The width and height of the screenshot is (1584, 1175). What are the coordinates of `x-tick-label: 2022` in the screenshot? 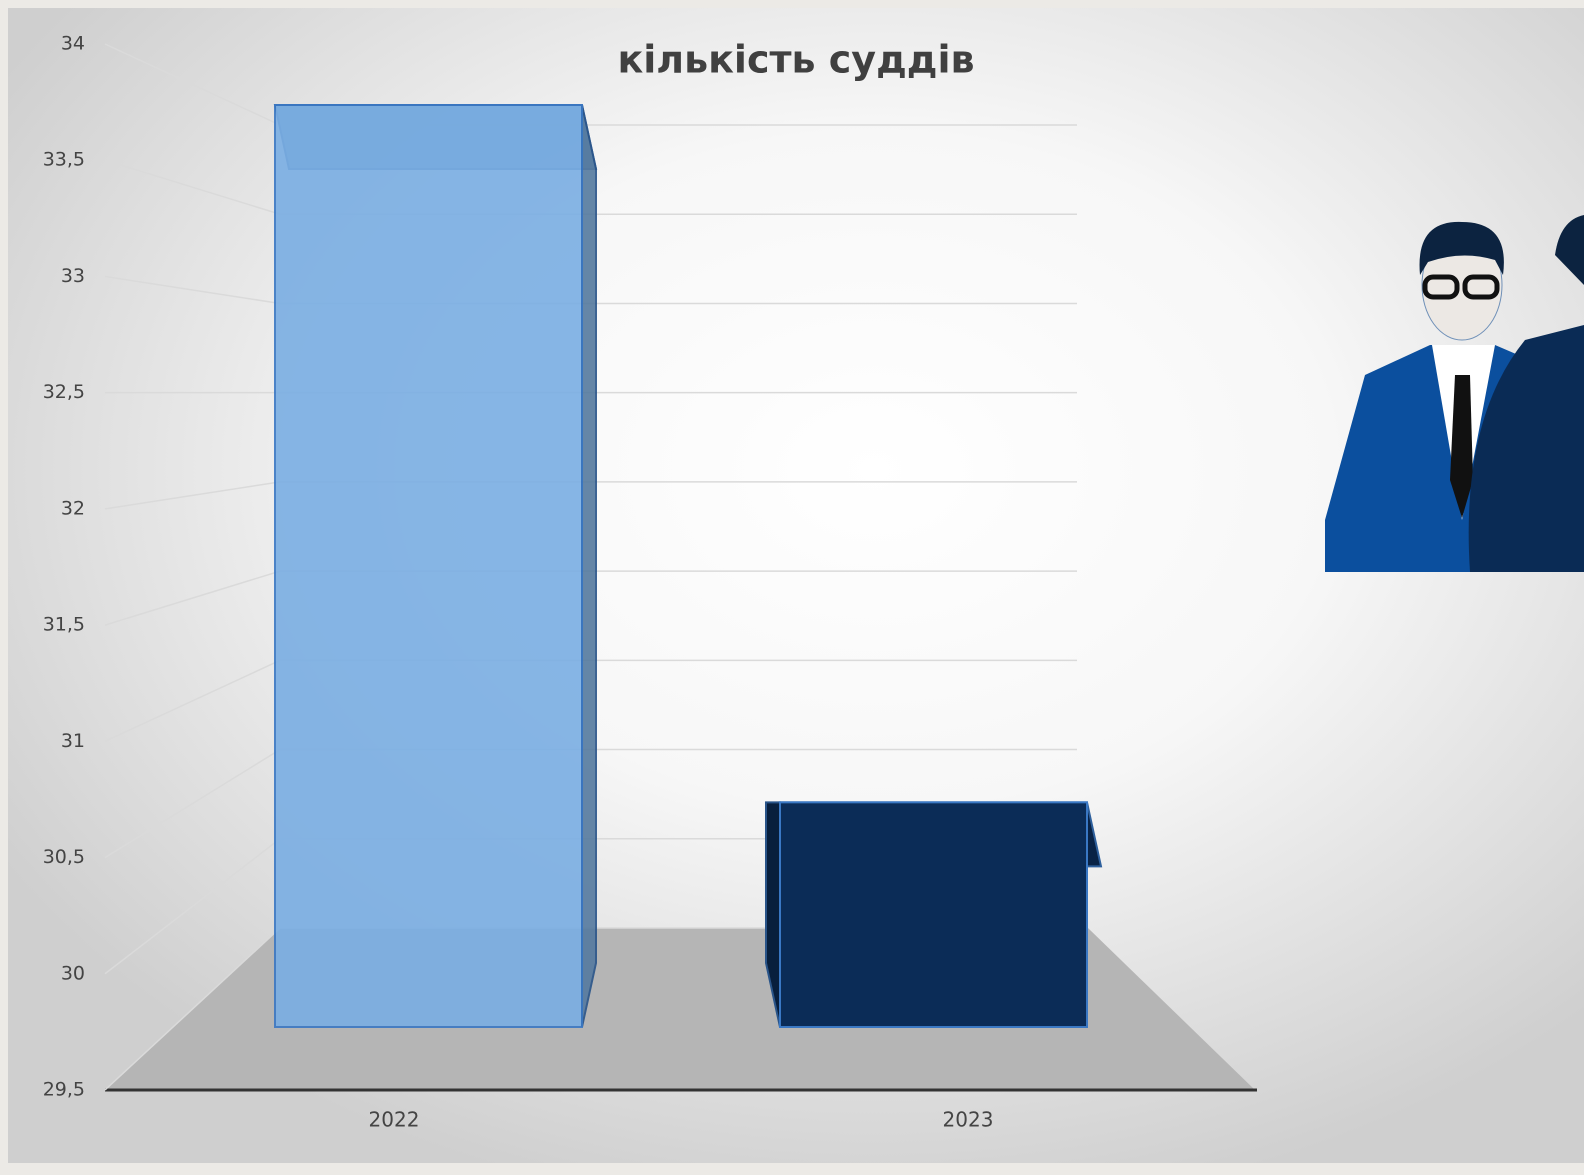 It's located at (394, 1120).